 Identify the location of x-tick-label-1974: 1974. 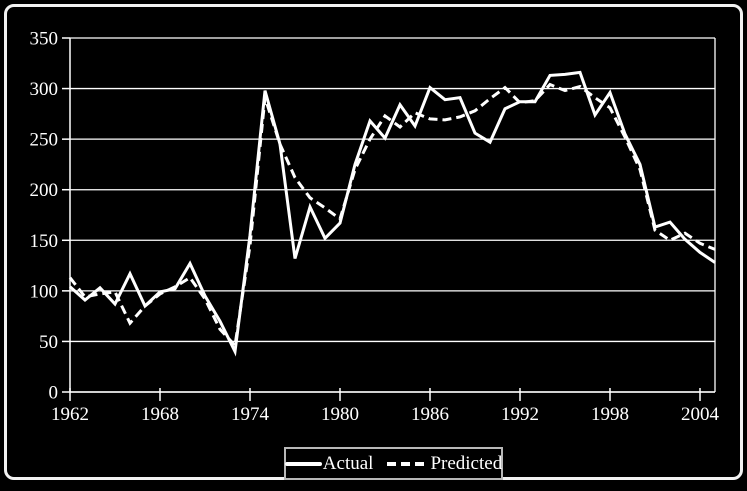
(250, 414).